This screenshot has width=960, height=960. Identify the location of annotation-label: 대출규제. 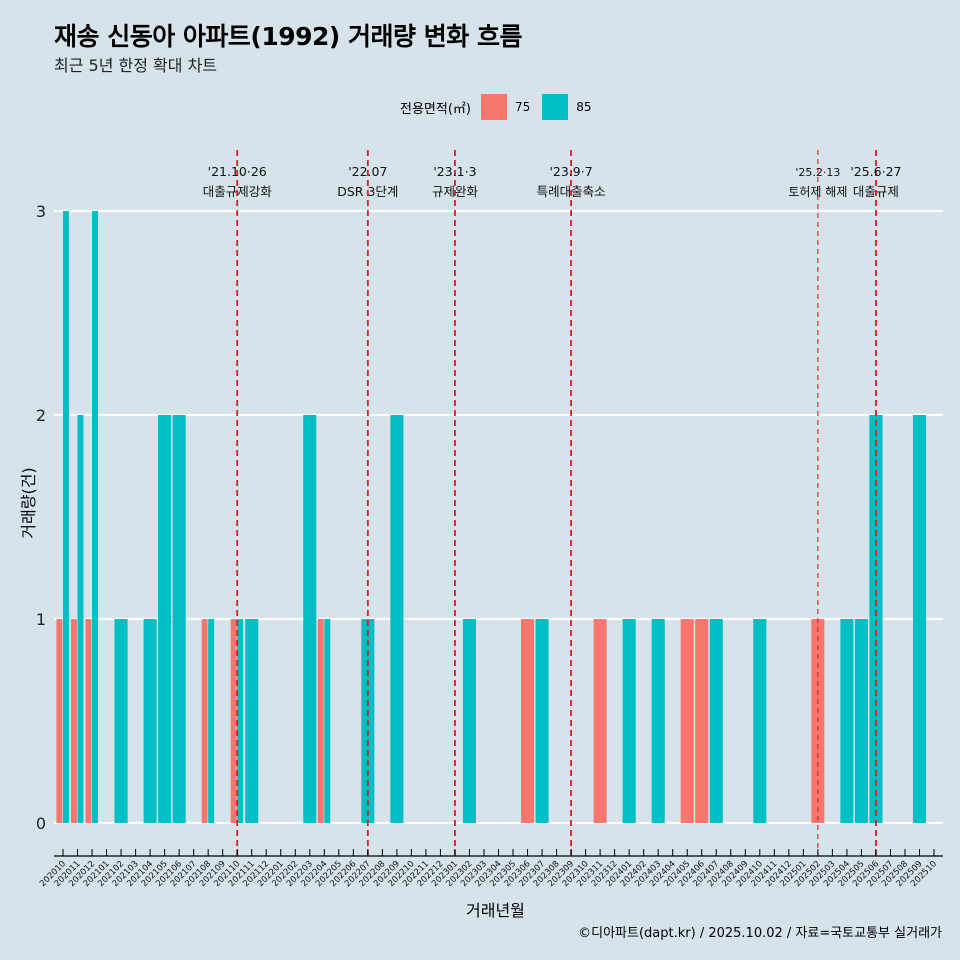
(876, 191).